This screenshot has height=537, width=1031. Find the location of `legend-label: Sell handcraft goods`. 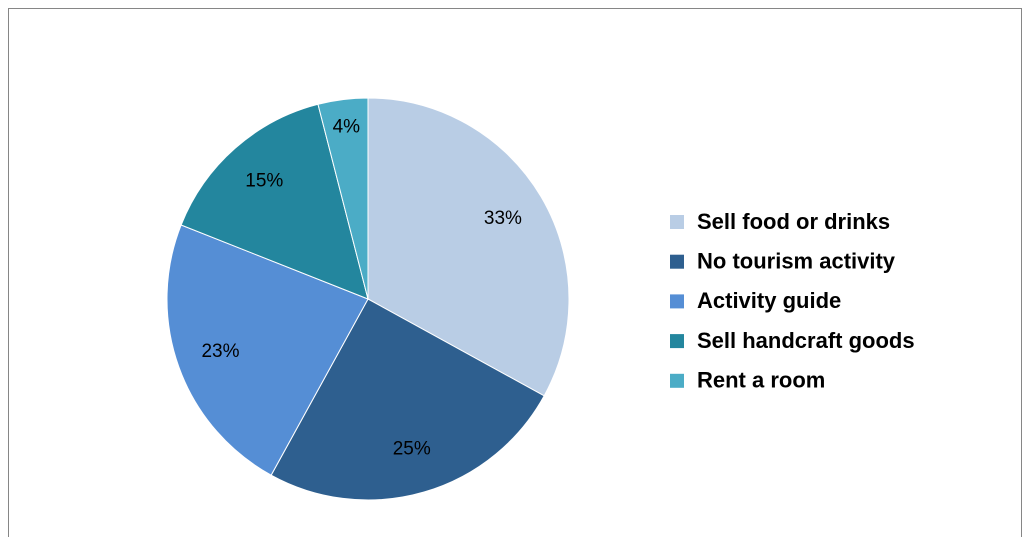

legend-label: Sell handcraft goods is located at coordinates (806, 340).